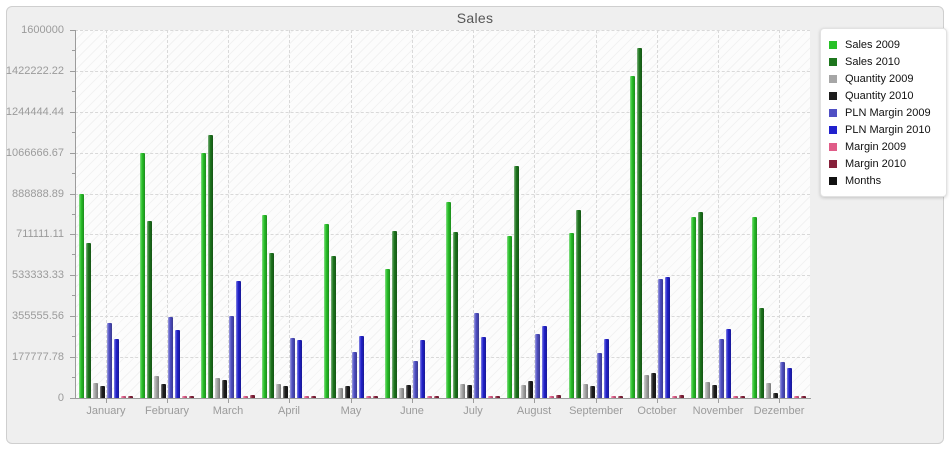 This screenshot has width=950, height=450. Describe the element at coordinates (888, 112) in the screenshot. I see `legend-label: PLN Margin 2009` at that location.